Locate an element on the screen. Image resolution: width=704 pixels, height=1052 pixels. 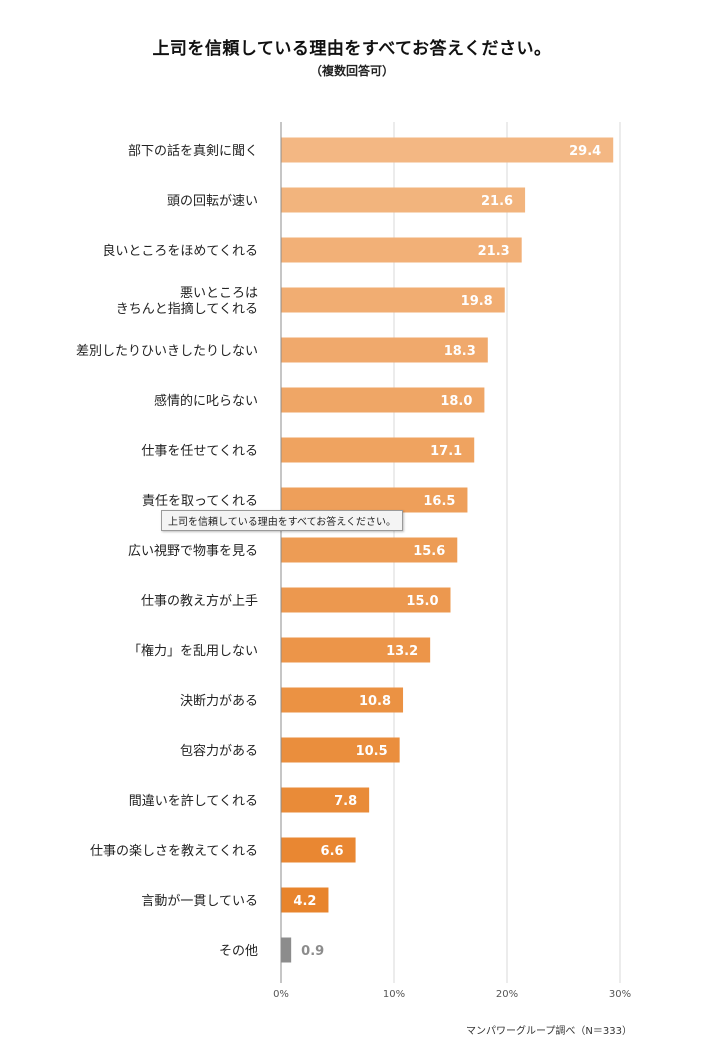
bar-value-label: 21.3 is located at coordinates (494, 251).